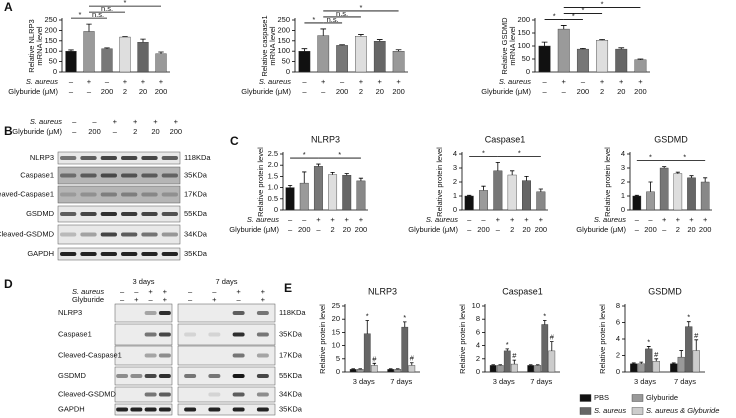 The image size is (736, 418). Describe the element at coordinates (31, 45) in the screenshot. I see `y-axis-label: Relative NLRP3` at that location.